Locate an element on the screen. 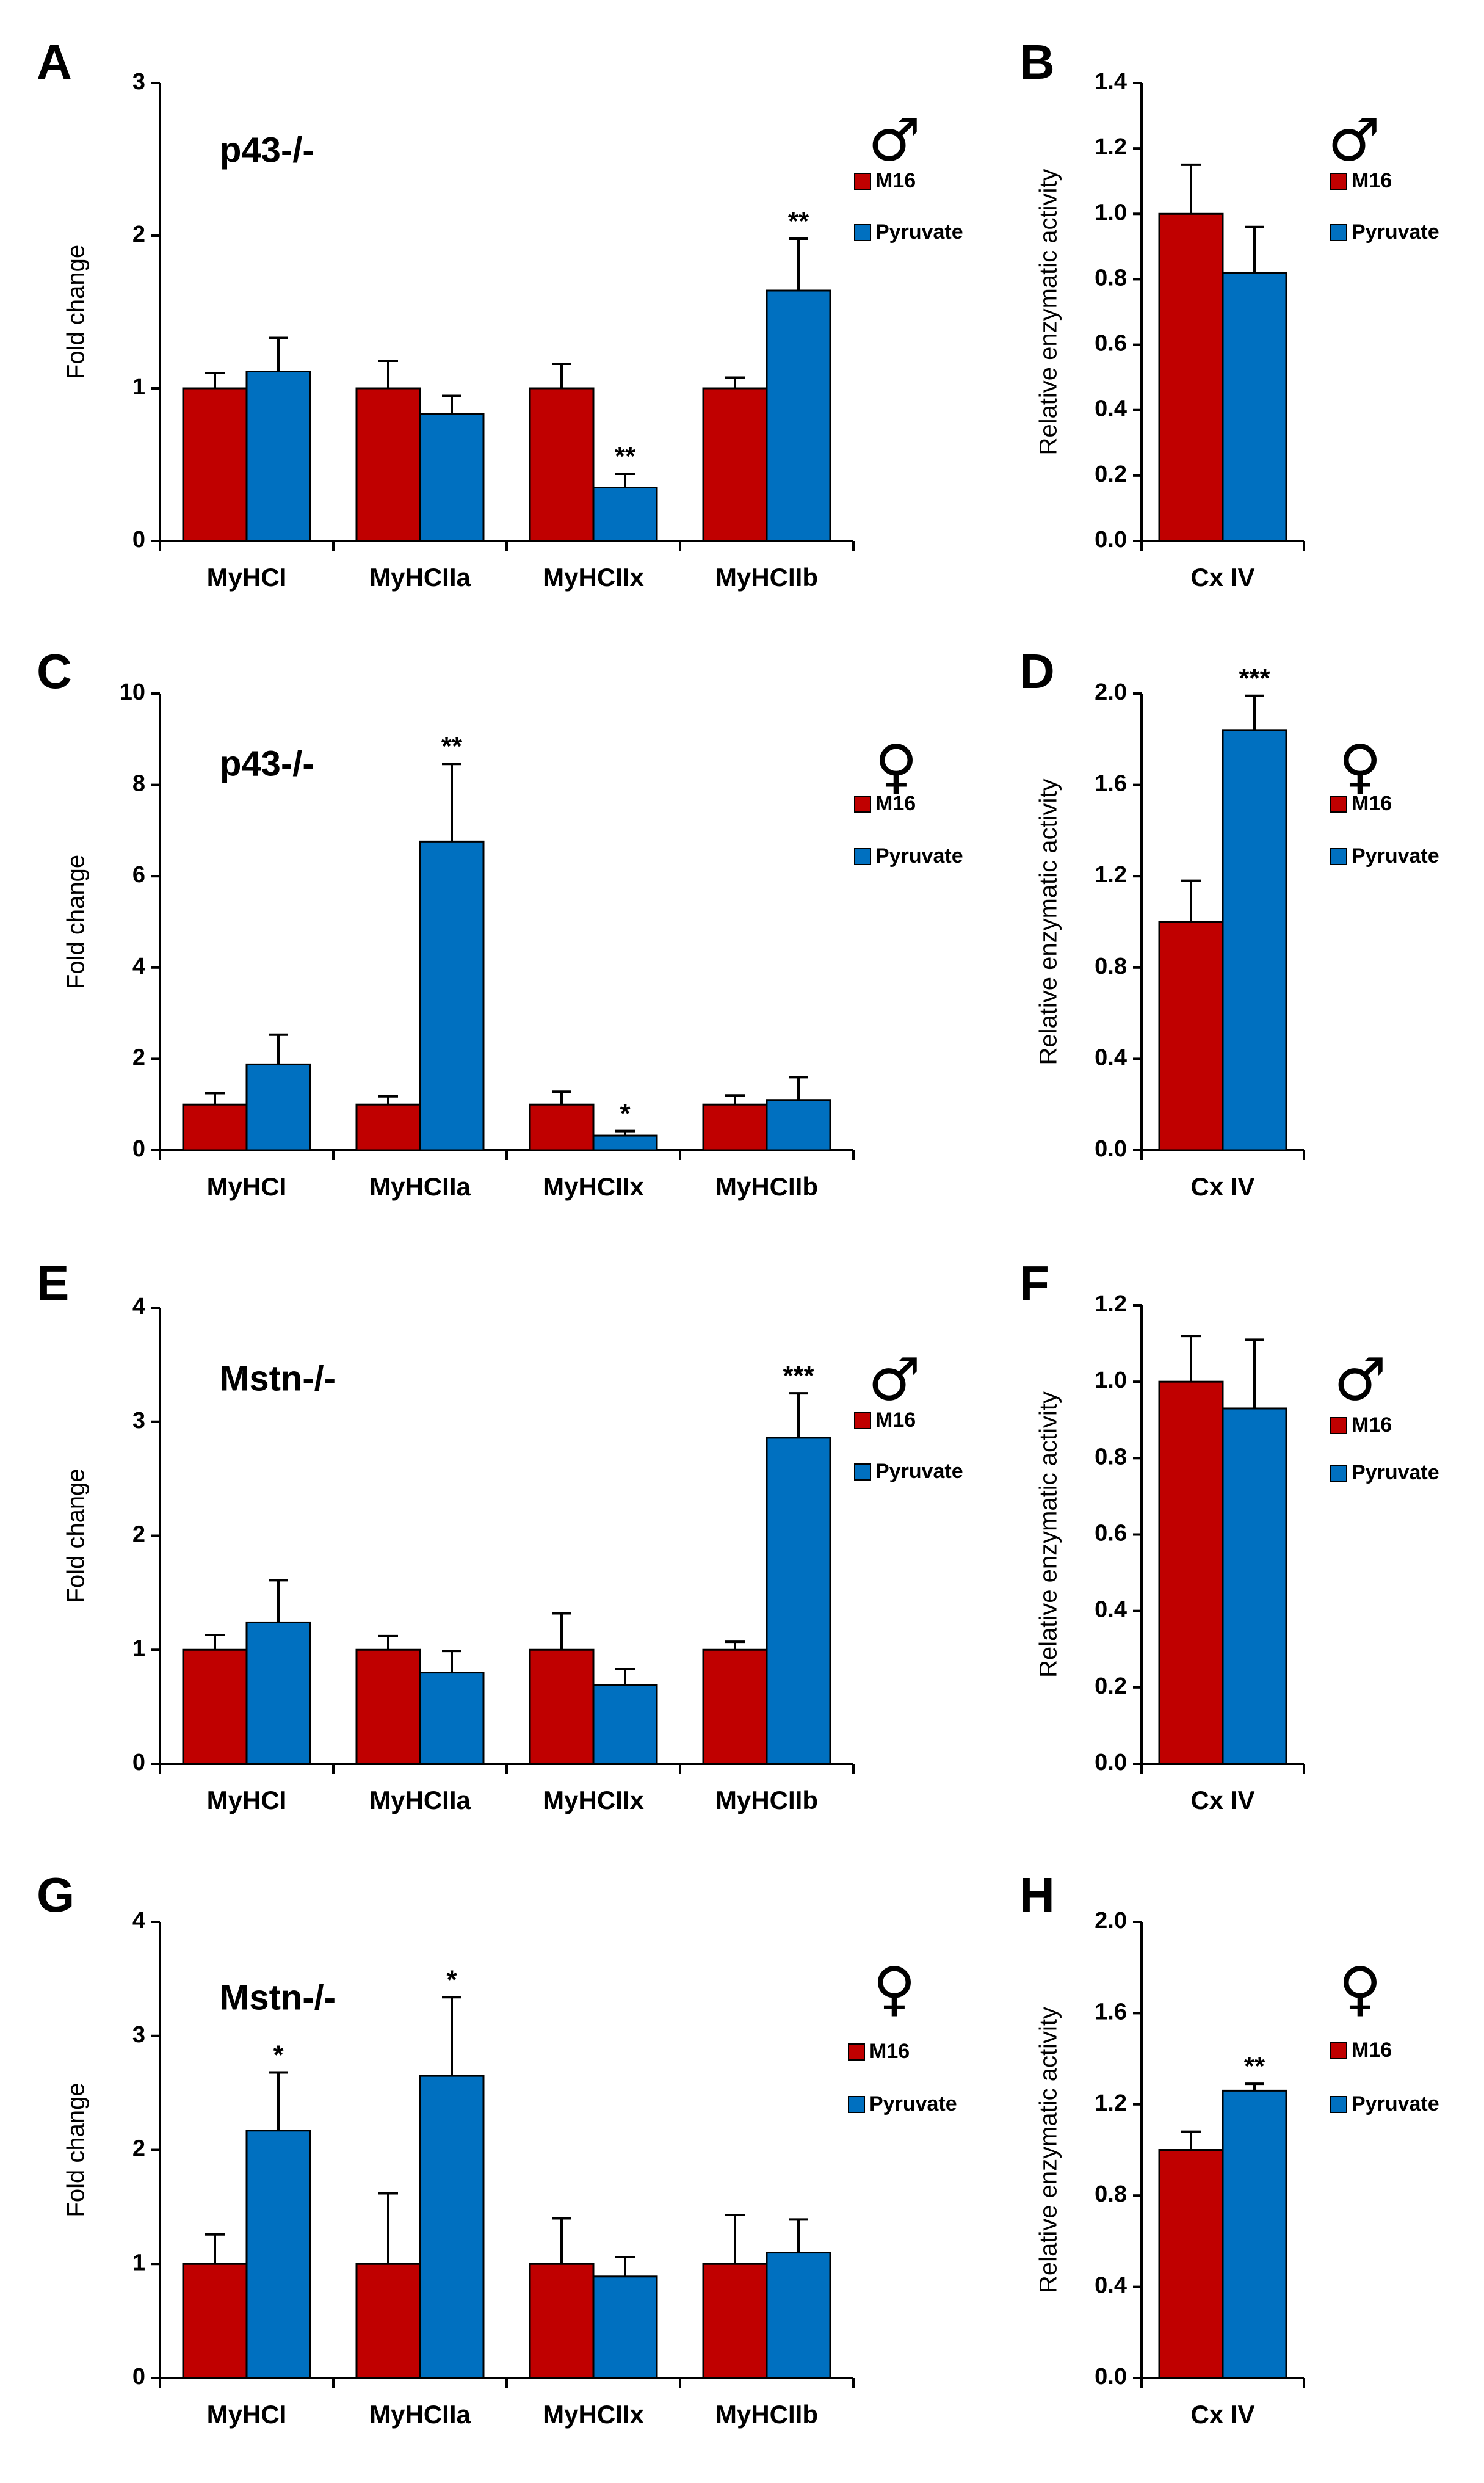  y-tick-label-c: 10 is located at coordinates (133, 692).